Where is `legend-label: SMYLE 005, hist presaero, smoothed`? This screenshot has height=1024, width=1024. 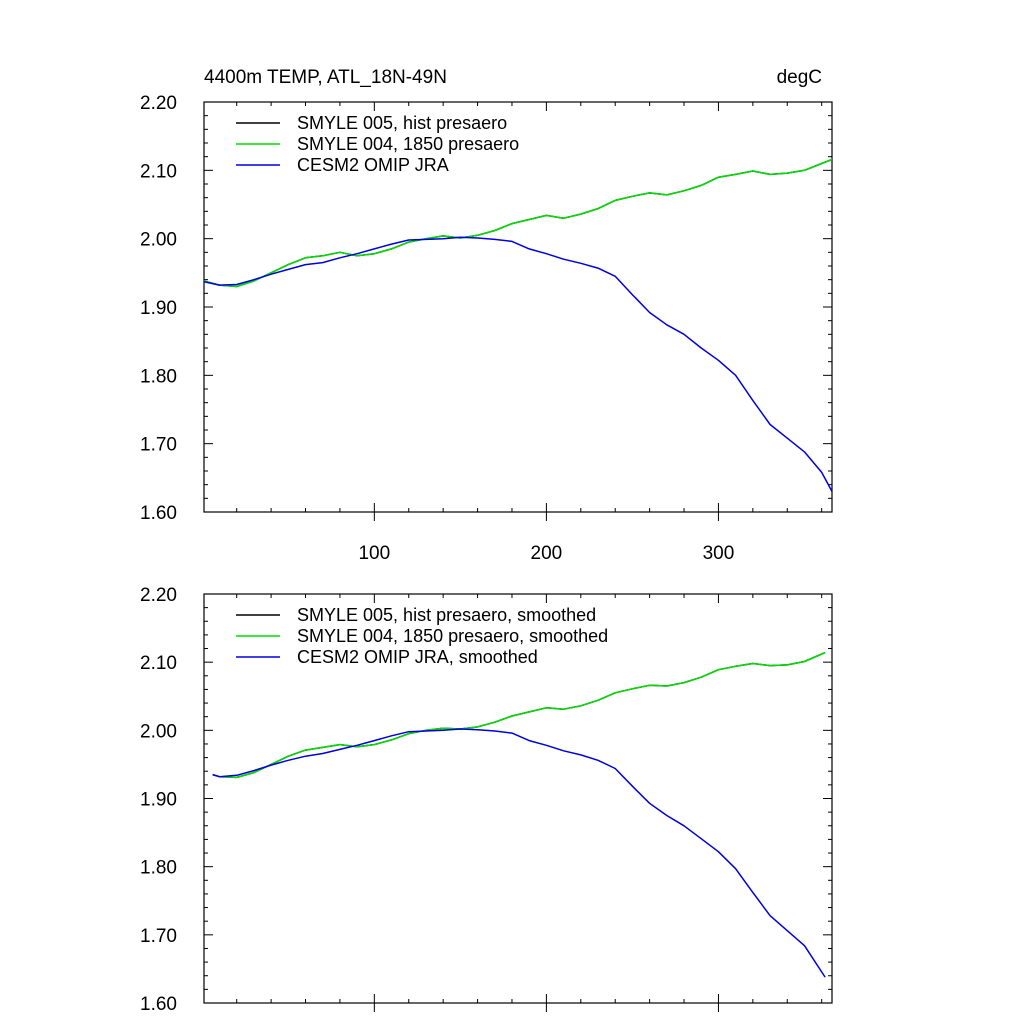
legend-label: SMYLE 005, hist presaero, smoothed is located at coordinates (446, 615).